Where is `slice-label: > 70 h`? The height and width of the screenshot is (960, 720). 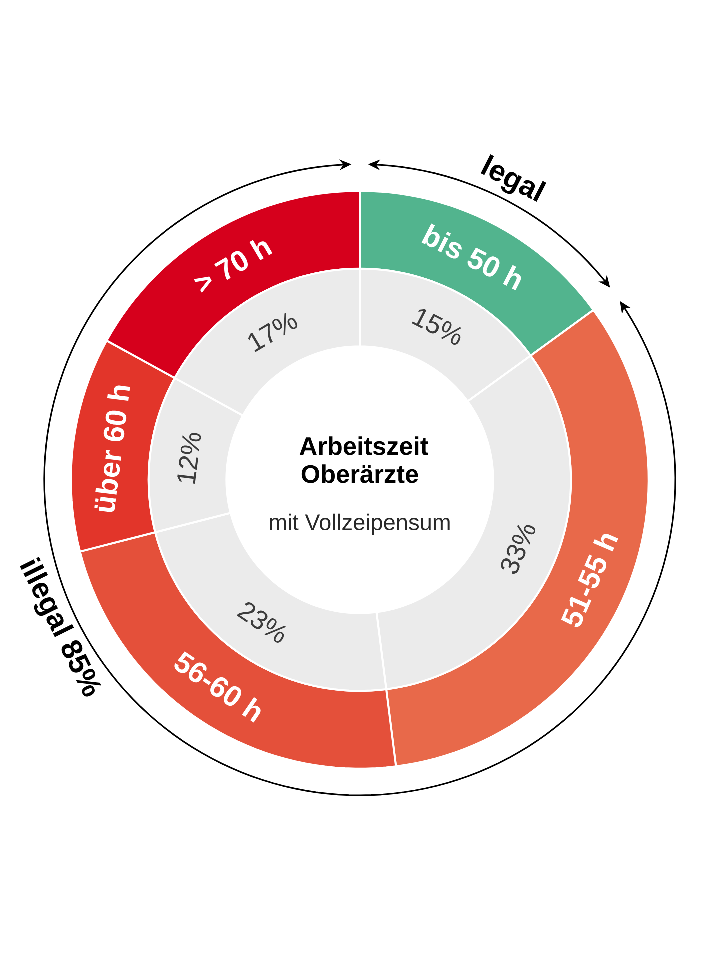 slice-label: > 70 h is located at coordinates (233, 267).